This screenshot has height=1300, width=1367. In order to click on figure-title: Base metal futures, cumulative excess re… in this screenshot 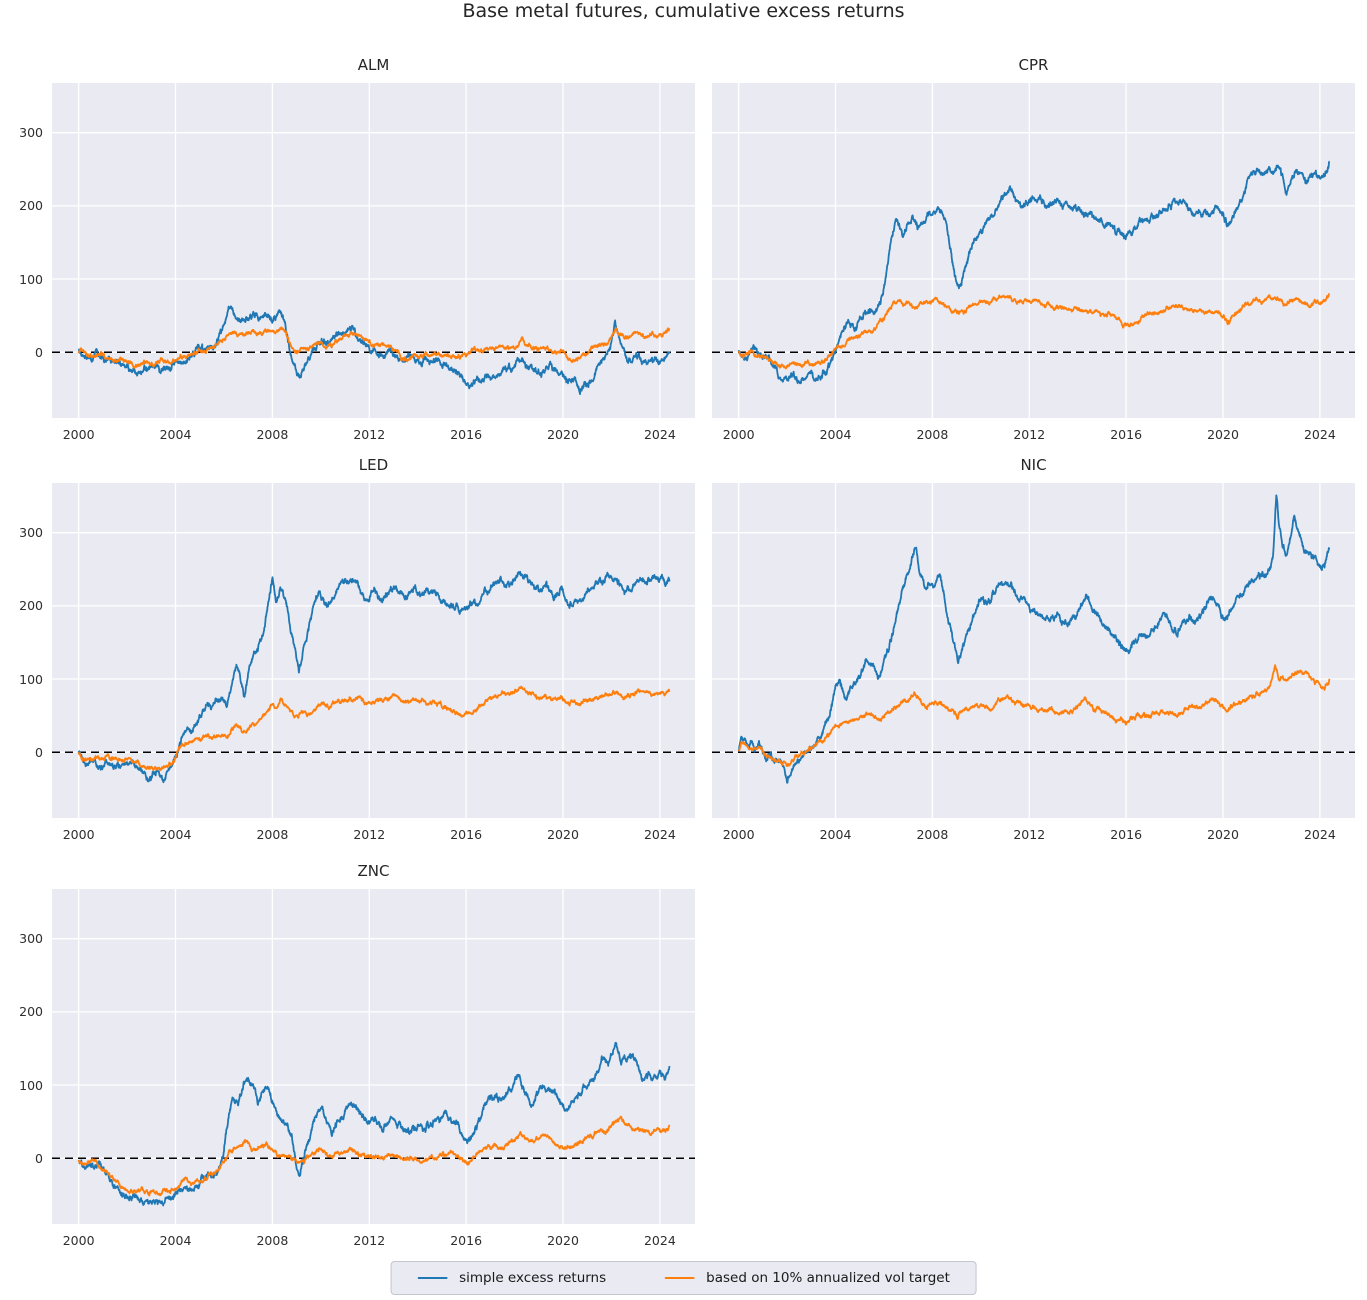, I will do `click(683, 11)`.